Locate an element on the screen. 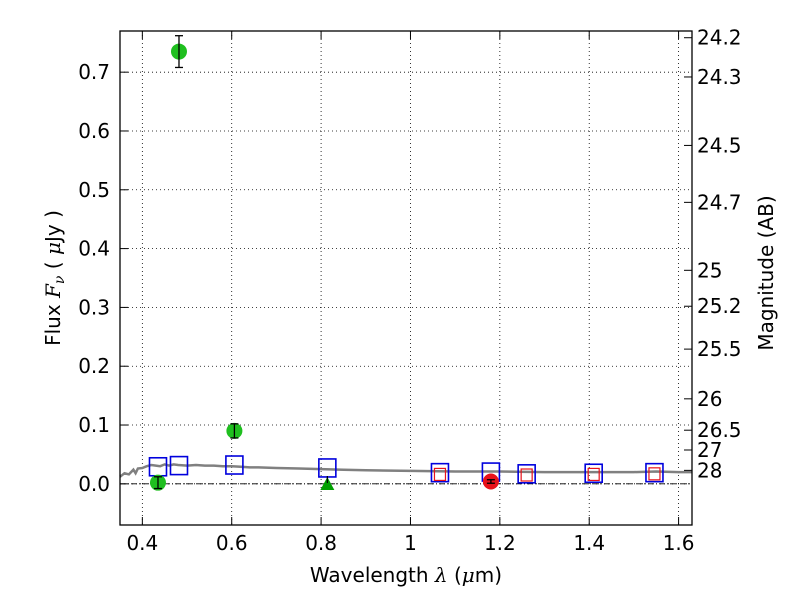  x-tick-label: 1.6 is located at coordinates (679, 543).